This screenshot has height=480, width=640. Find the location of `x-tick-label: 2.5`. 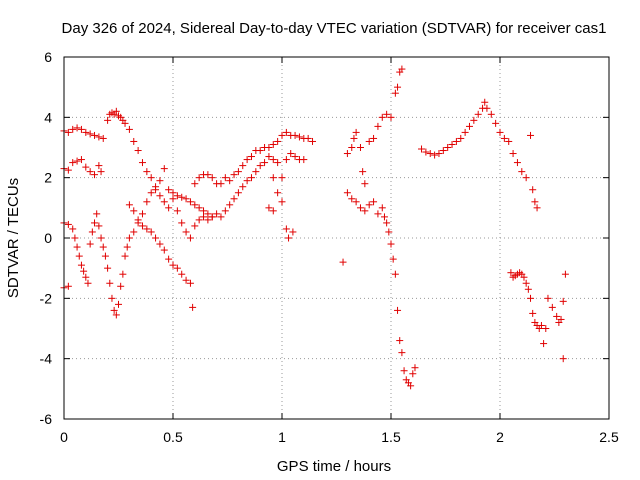

x-tick-label: 2.5 is located at coordinates (609, 437).